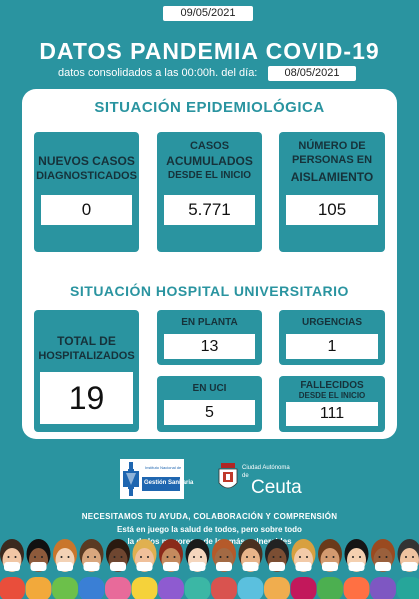 Image resolution: width=419 pixels, height=599 pixels. I want to click on report-date: 09/05/2021, so click(208, 13).